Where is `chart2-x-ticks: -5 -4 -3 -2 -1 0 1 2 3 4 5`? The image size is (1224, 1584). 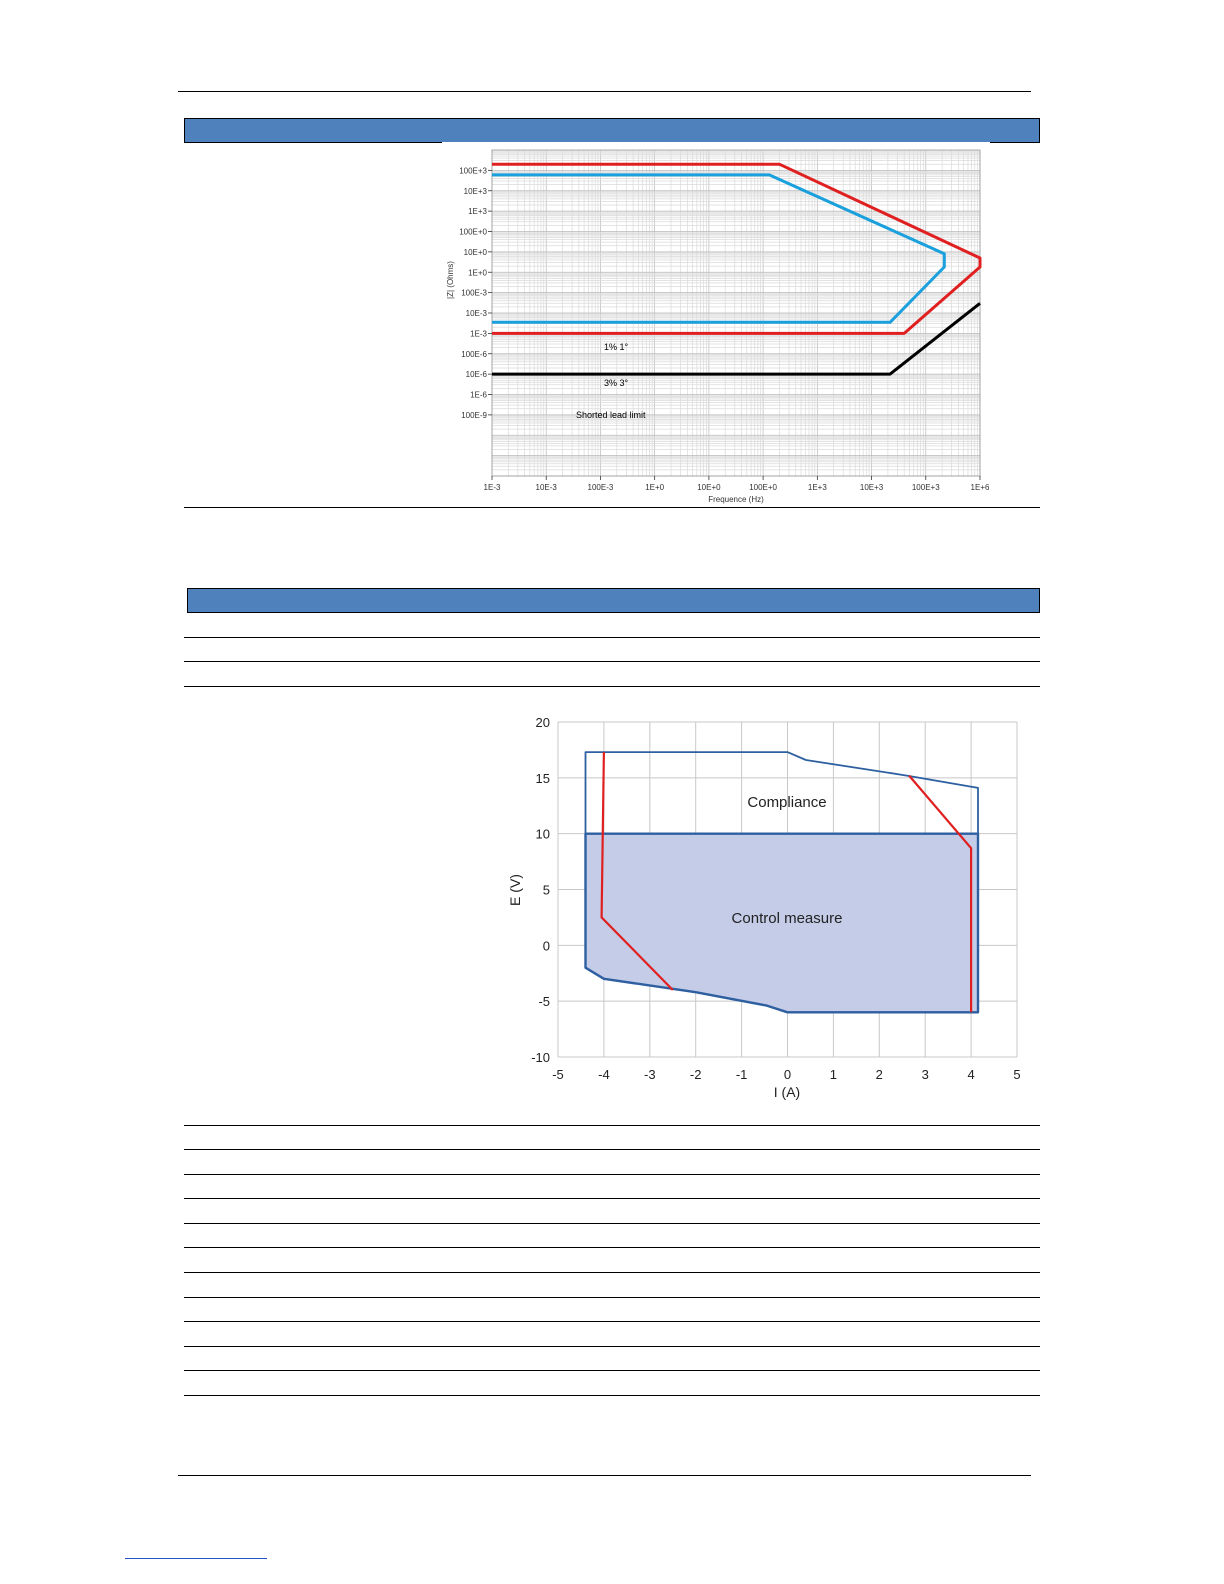 chart2-x-ticks: -5 -4 -3 -2 -1 0 1 2 3 4 5 is located at coordinates (786, 1074).